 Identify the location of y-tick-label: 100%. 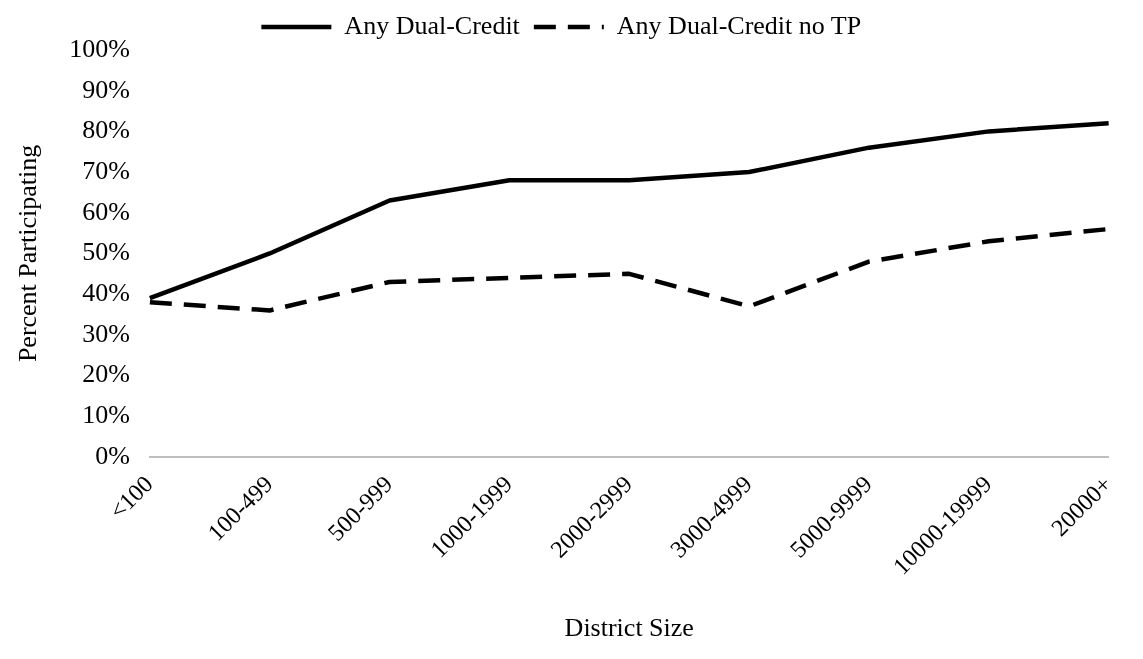
(99, 48).